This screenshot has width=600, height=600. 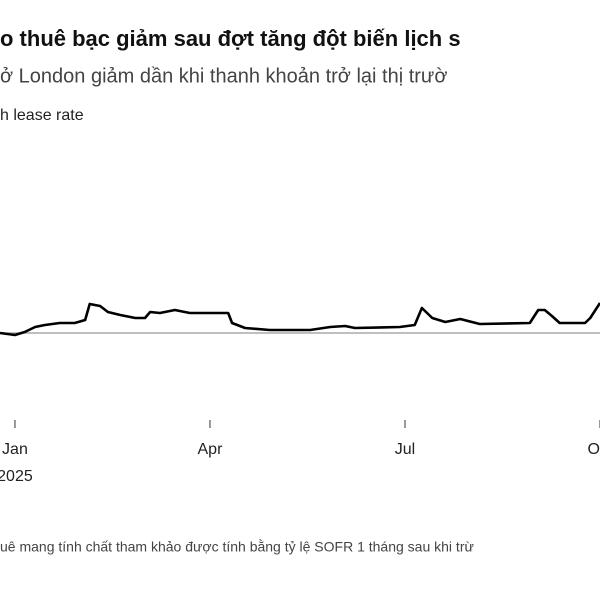 I want to click on line, so click(x=300, y=319).